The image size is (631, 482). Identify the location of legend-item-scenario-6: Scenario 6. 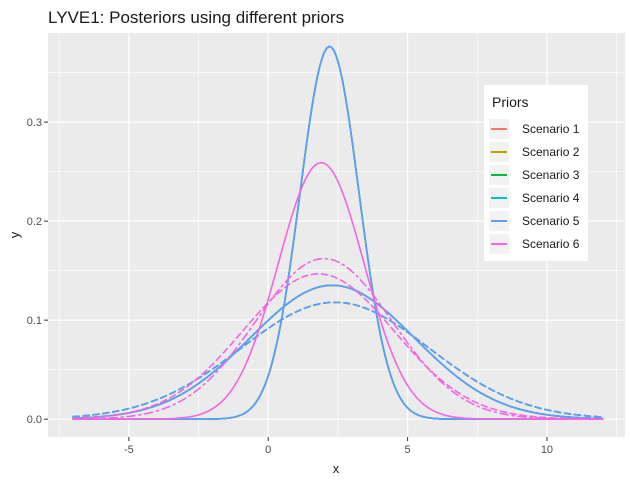
(534, 244).